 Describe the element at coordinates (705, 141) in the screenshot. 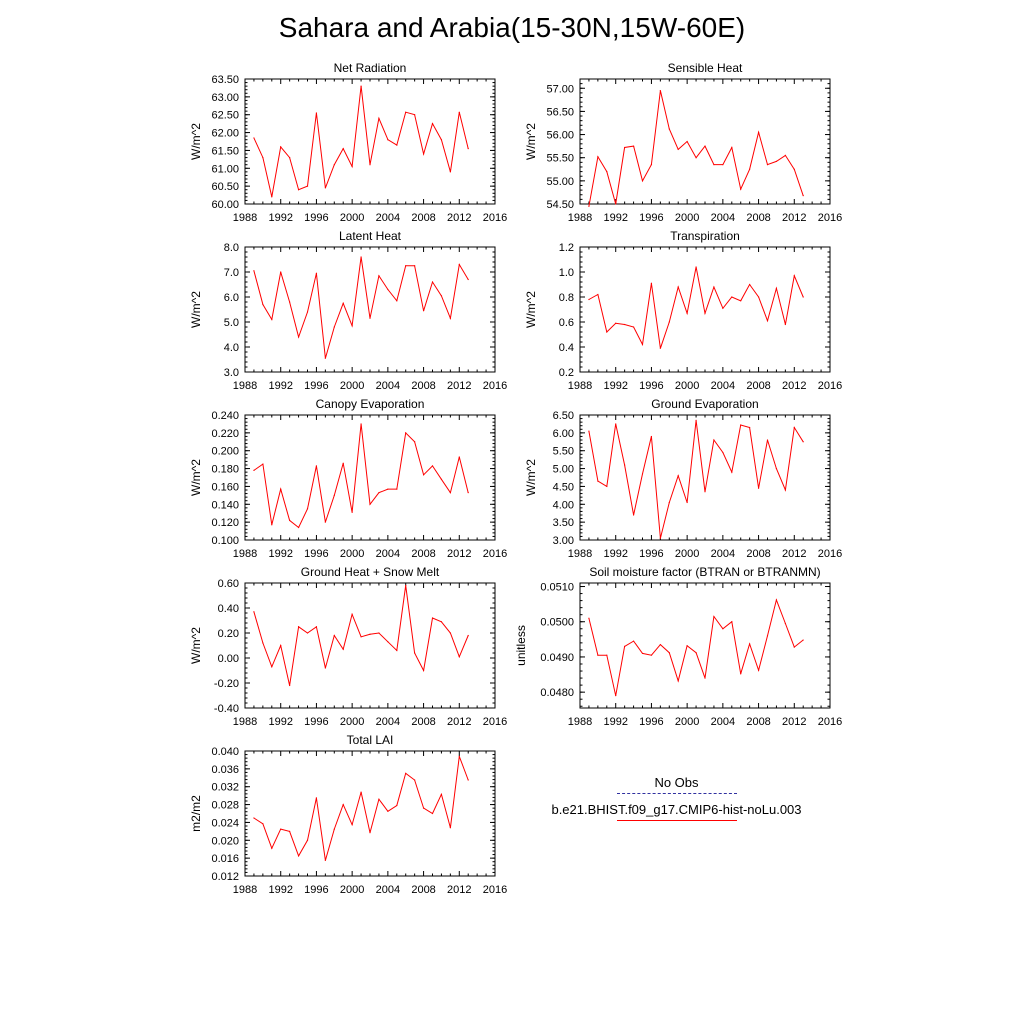

I see `plot-frame` at that location.